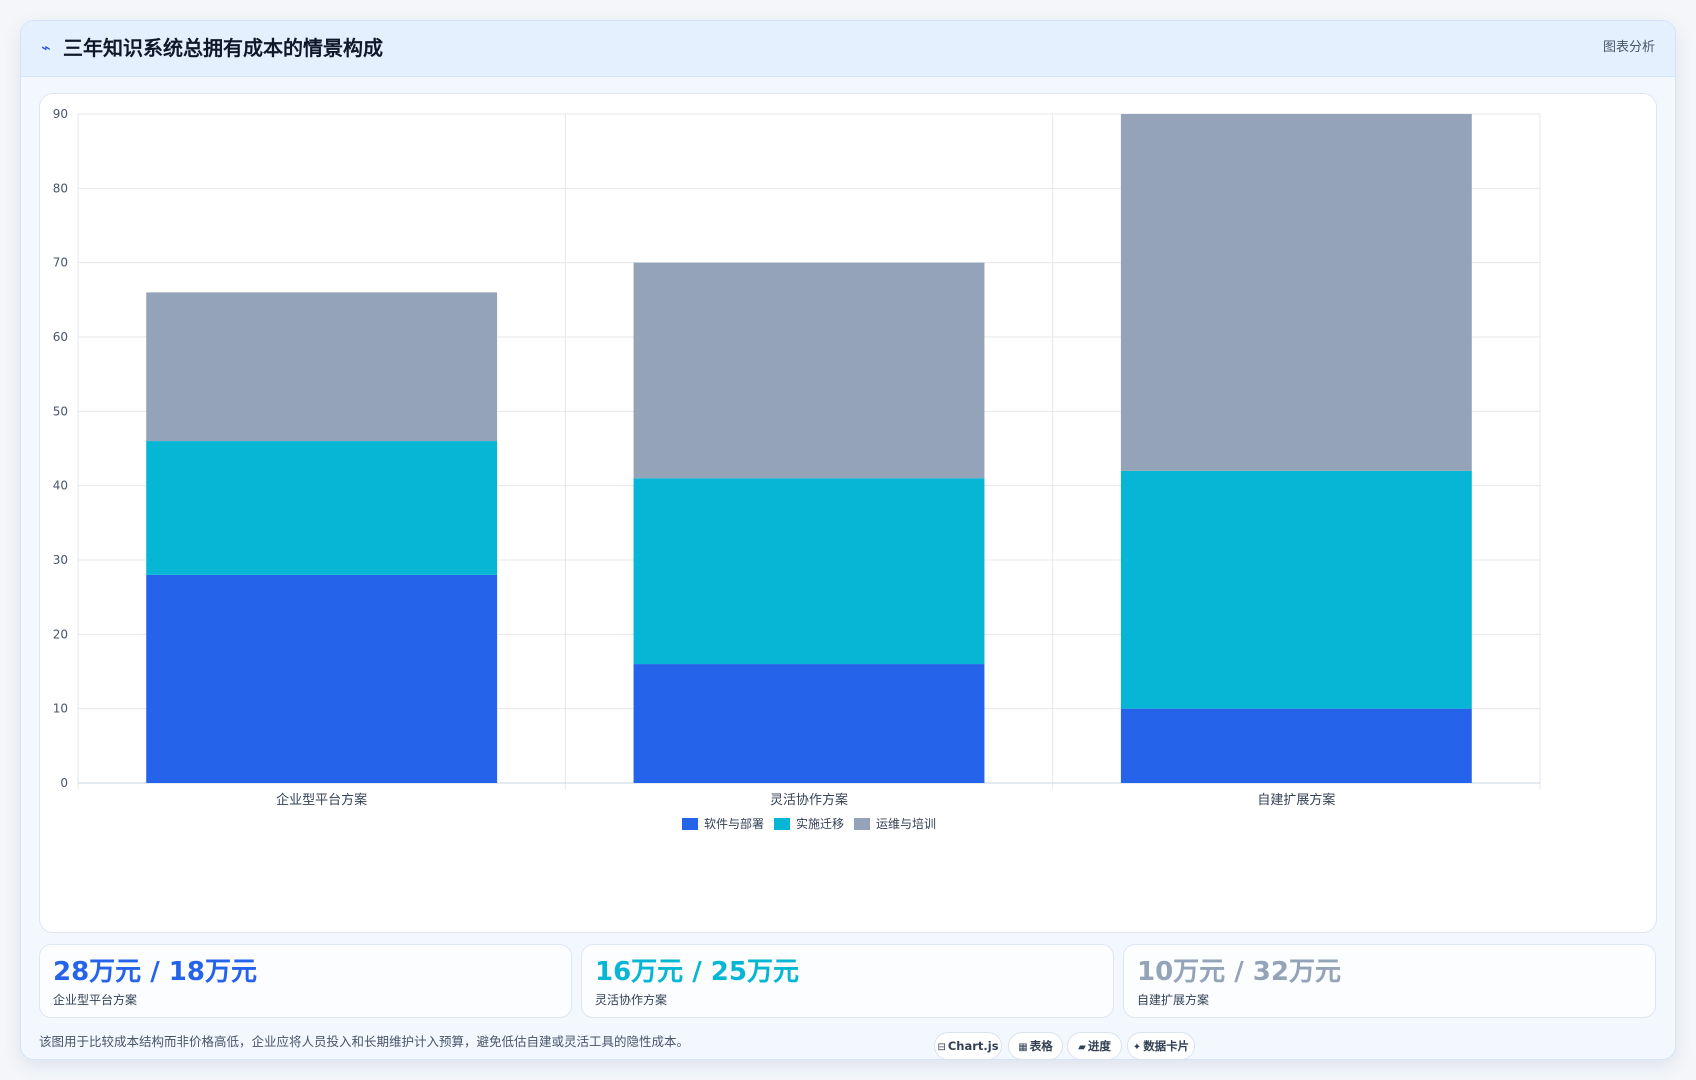  I want to click on chart-analysis-button: 图表分析, so click(1628, 47).